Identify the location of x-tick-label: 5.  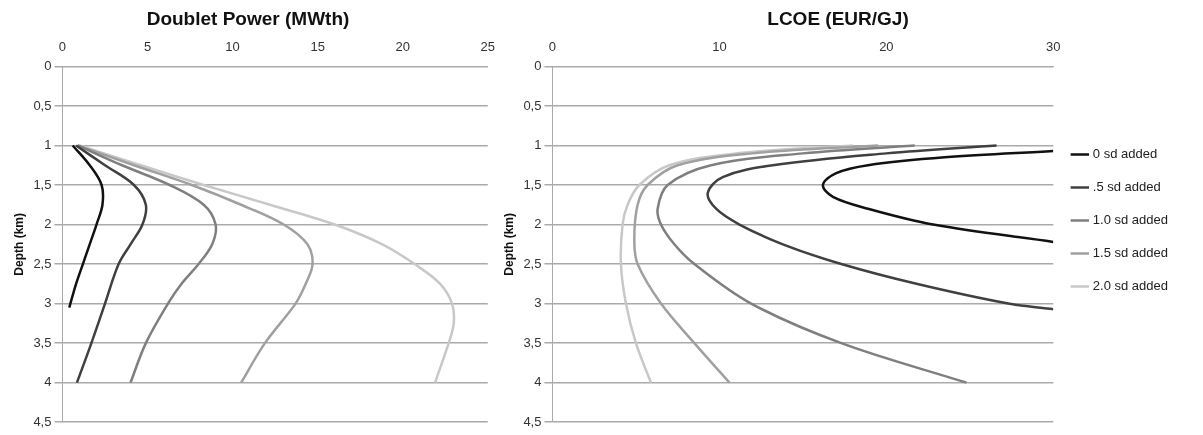
(147, 47).